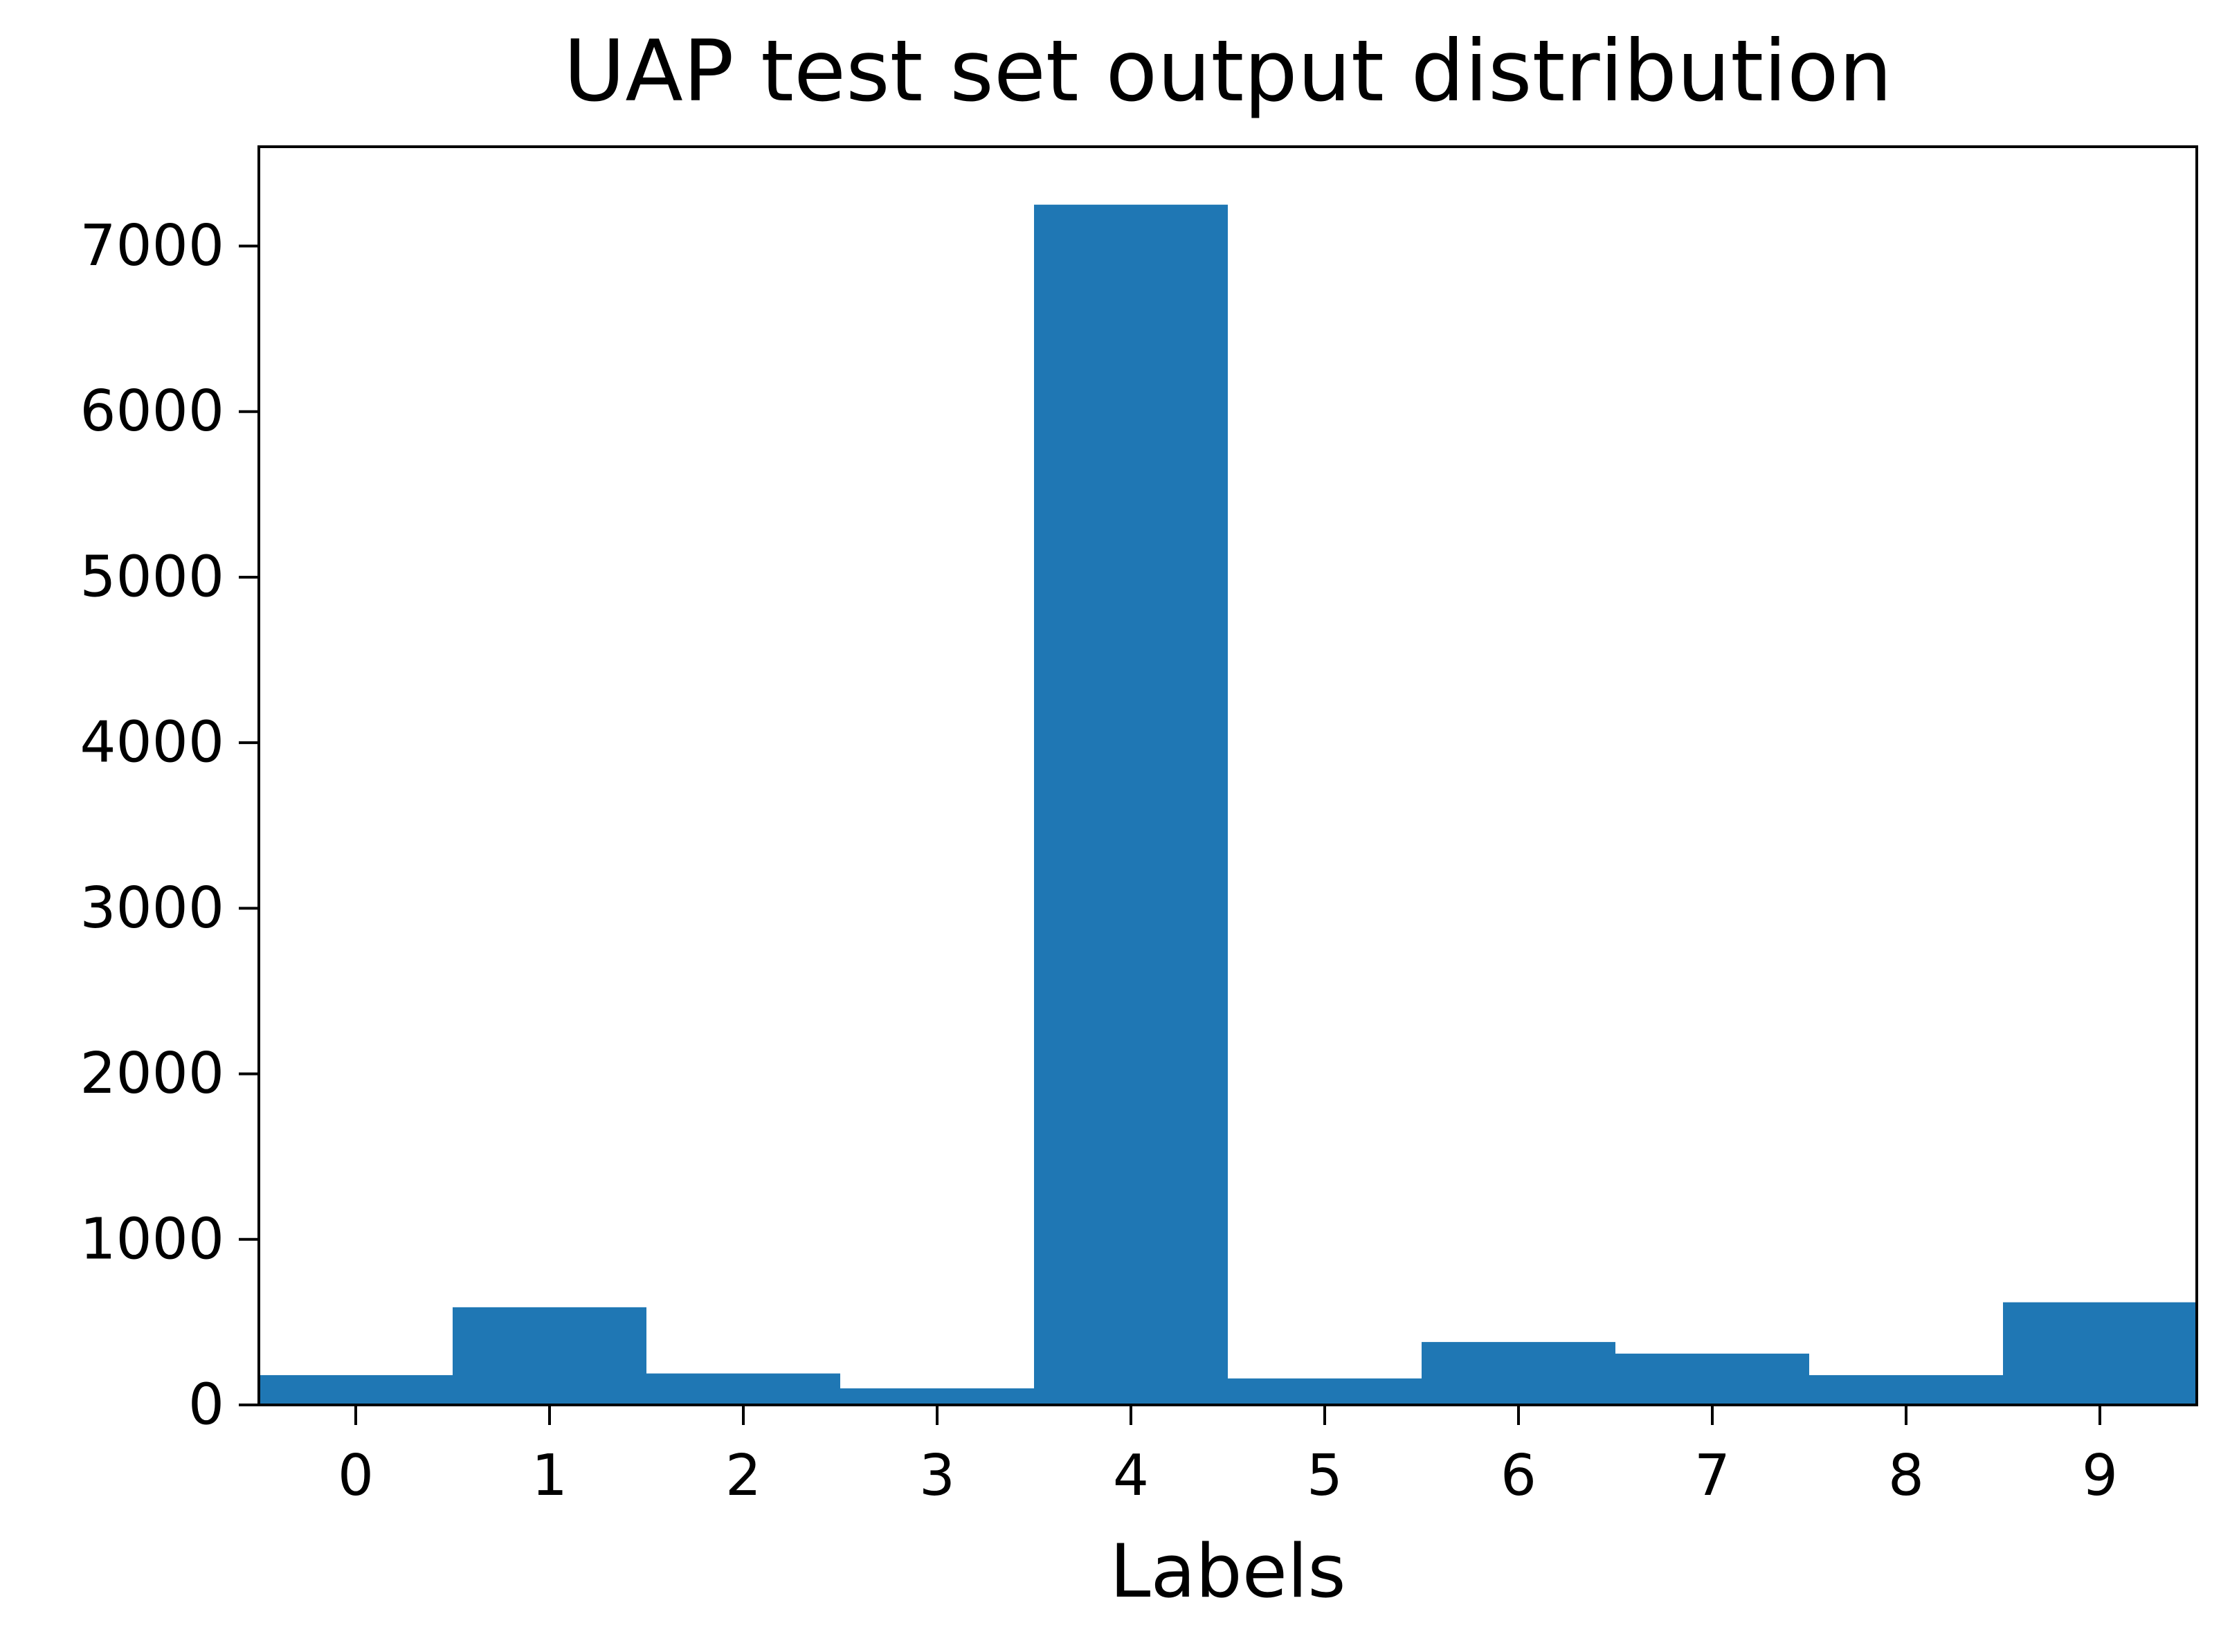  I want to click on y-tick-label: 2000, so click(152, 1074).